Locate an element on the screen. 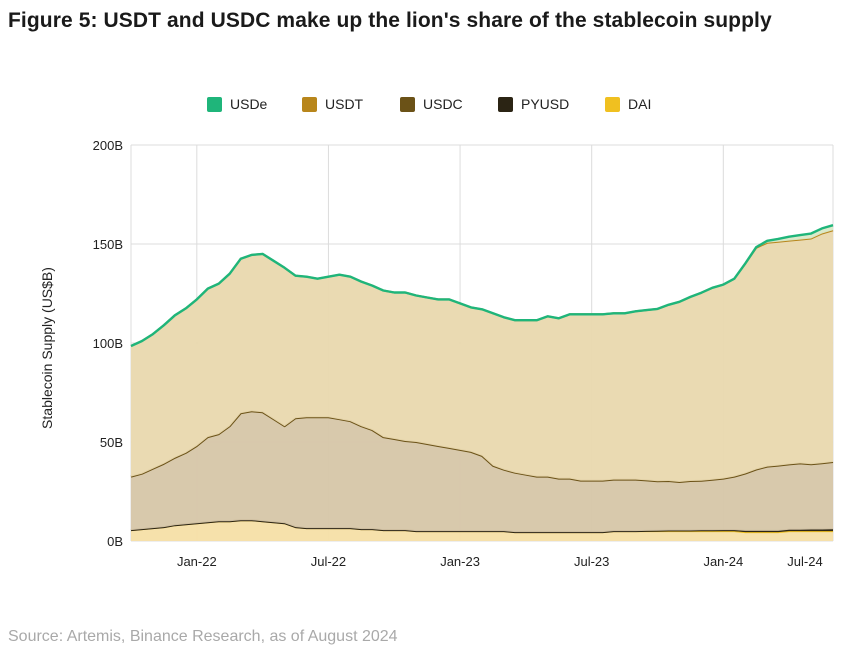  legend-item-usde: USDe is located at coordinates (237, 104).